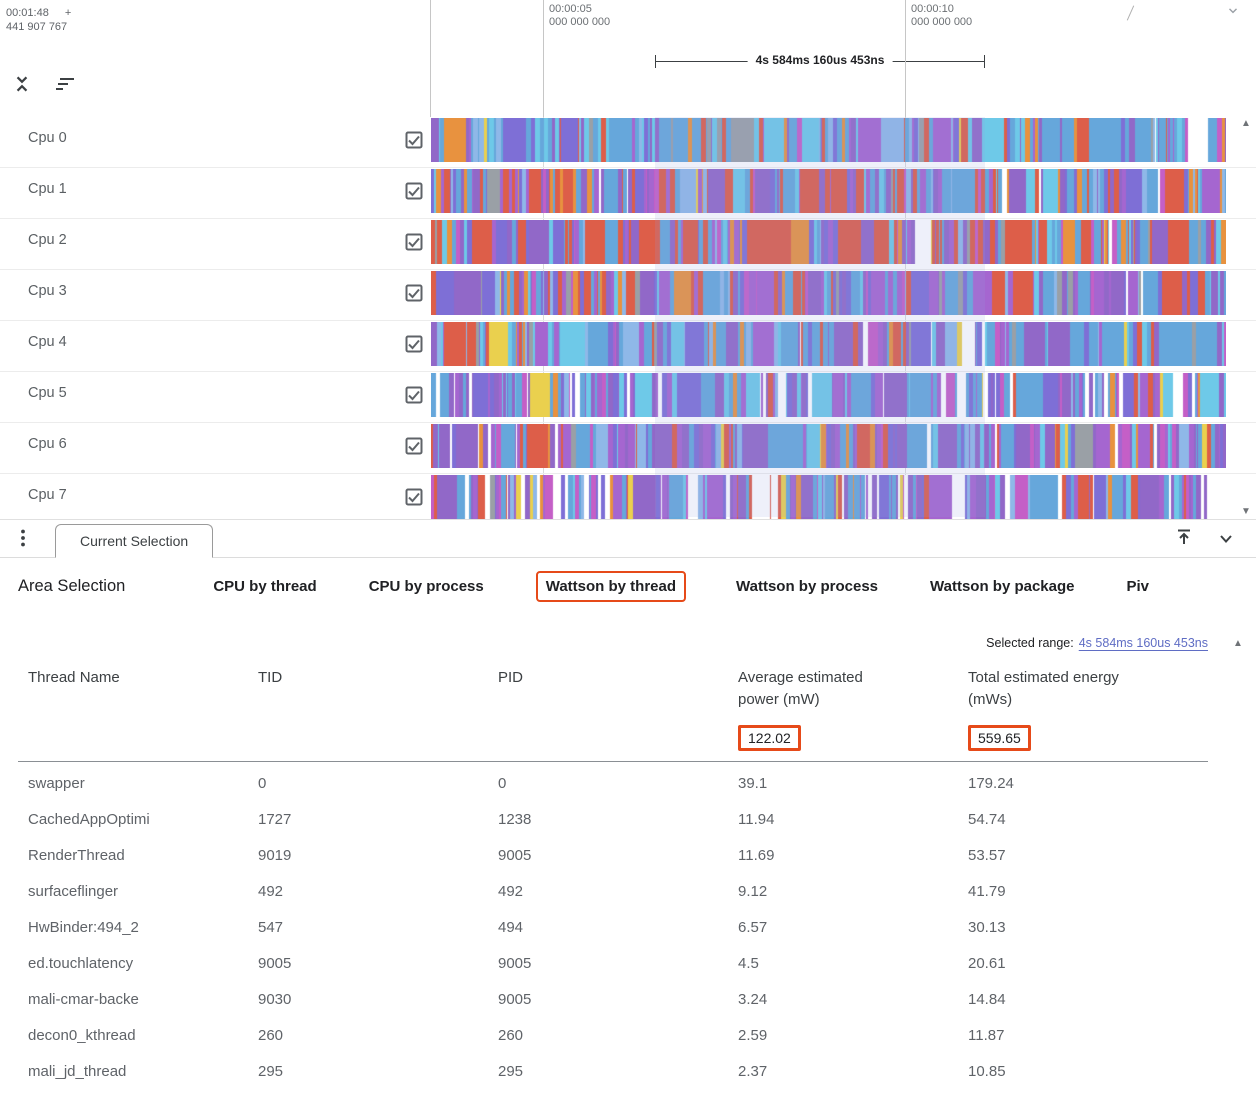  I want to click on selected-range-label: Selected range:, so click(1030, 643).